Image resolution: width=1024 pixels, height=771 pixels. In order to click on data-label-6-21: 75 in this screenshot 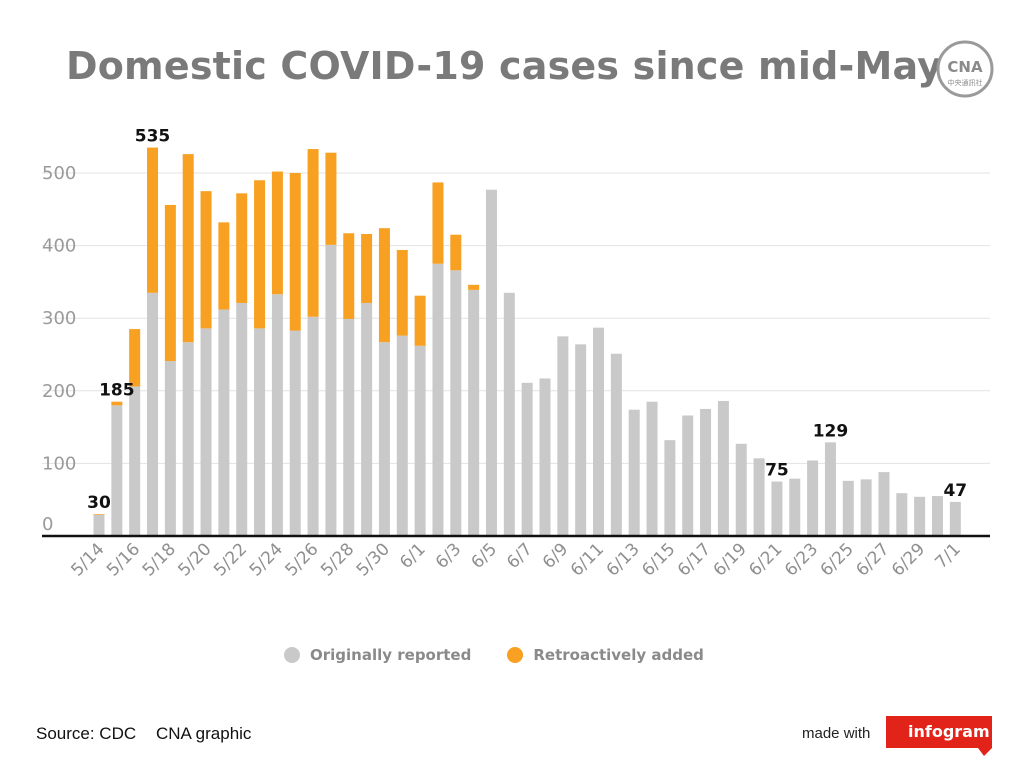, I will do `click(777, 471)`.